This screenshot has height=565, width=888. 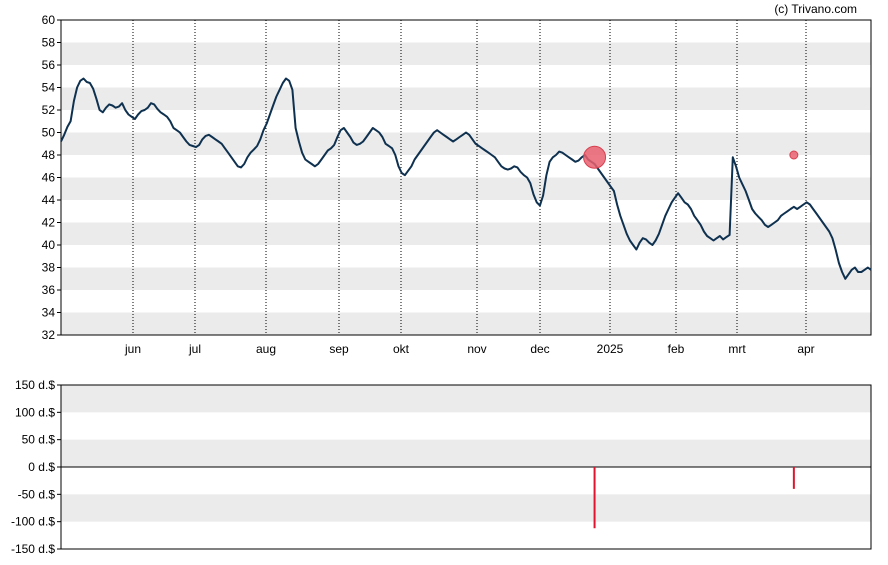 What do you see at coordinates (401, 349) in the screenshot?
I see `x-tick-label: okt` at bounding box center [401, 349].